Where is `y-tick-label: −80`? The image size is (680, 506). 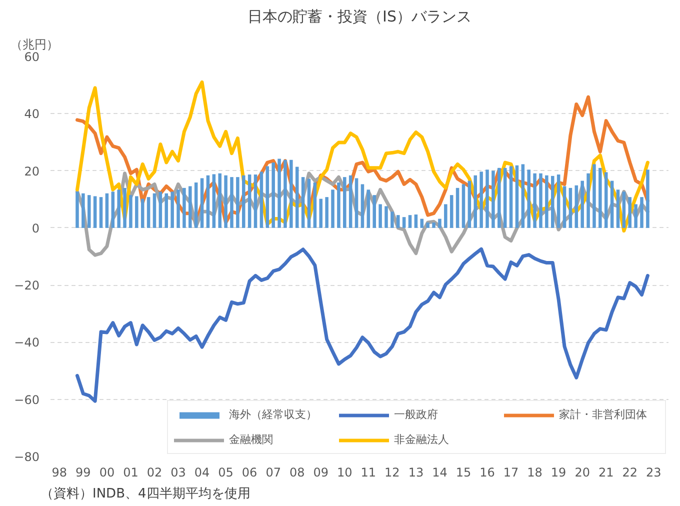 y-tick-label: −80 is located at coordinates (27, 457).